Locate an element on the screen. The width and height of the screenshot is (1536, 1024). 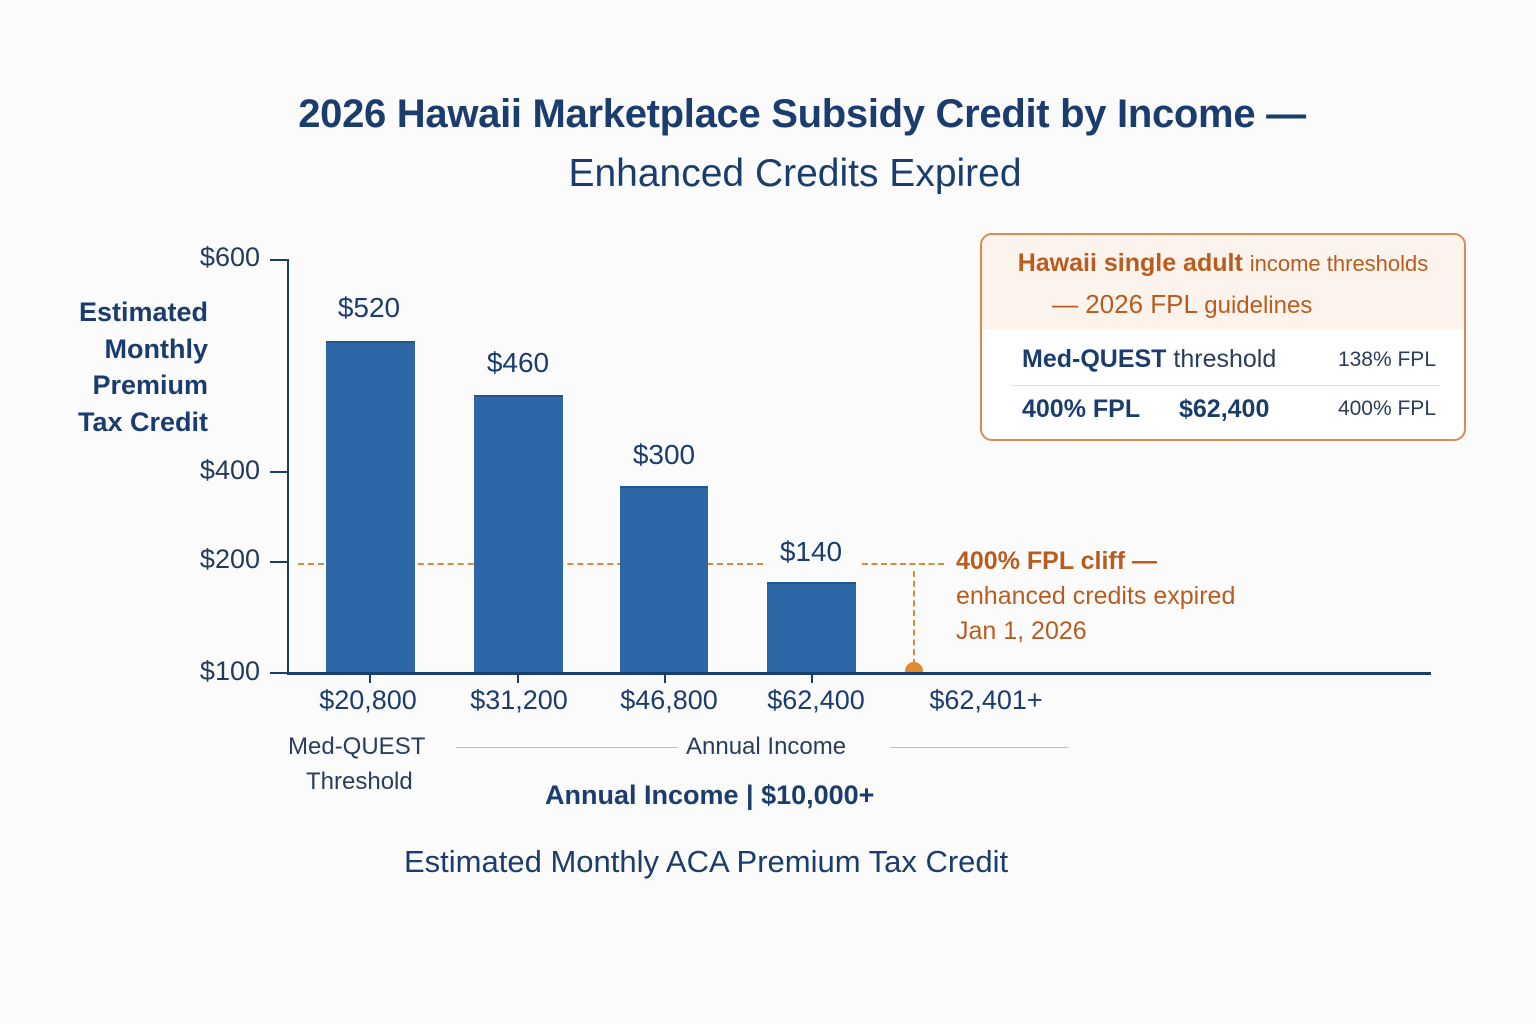
x-axis-line is located at coordinates (859, 673).